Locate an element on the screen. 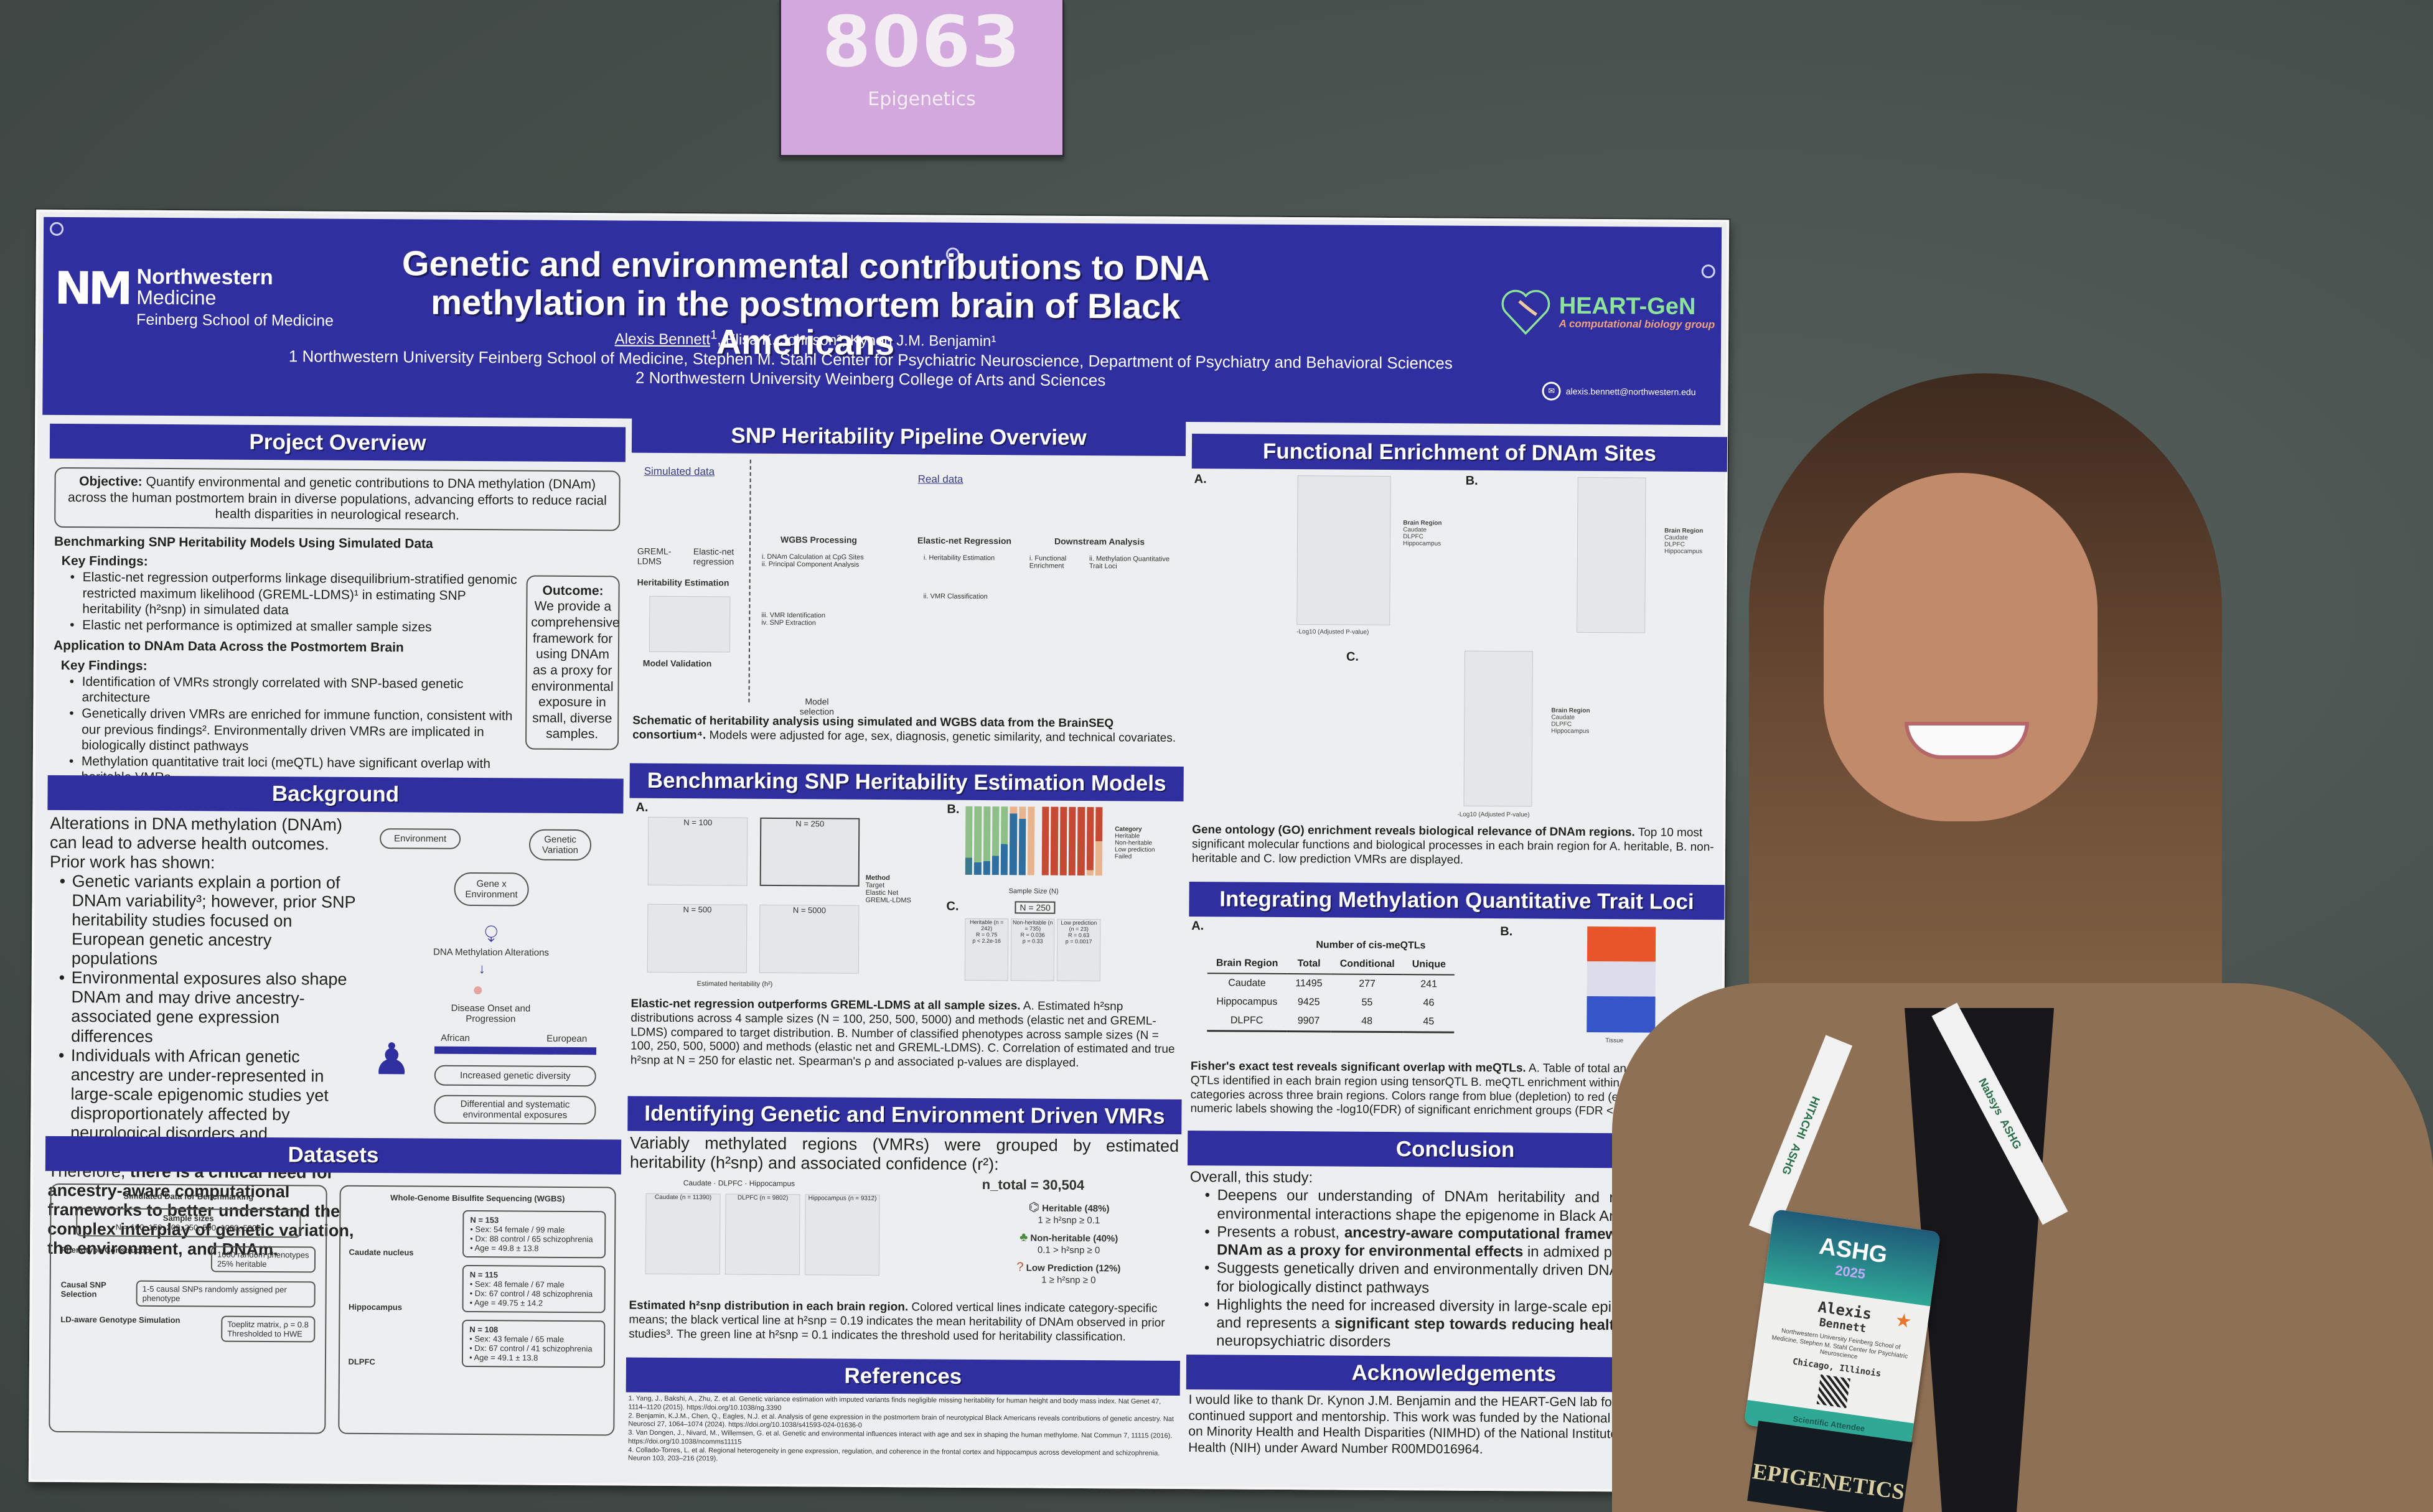 Image resolution: width=2433 pixels, height=1512 pixels. nm-monogram-icon: NM is located at coordinates (91, 288).